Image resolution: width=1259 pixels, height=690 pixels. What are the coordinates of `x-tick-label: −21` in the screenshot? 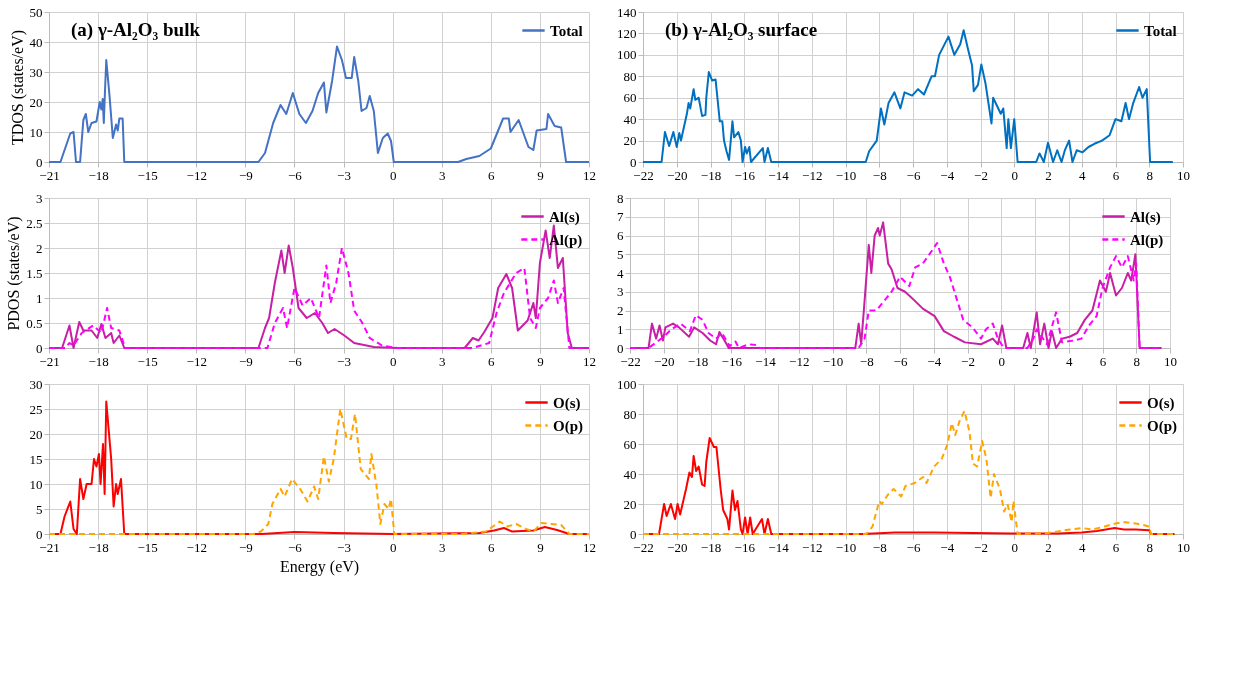 It's located at (49, 547).